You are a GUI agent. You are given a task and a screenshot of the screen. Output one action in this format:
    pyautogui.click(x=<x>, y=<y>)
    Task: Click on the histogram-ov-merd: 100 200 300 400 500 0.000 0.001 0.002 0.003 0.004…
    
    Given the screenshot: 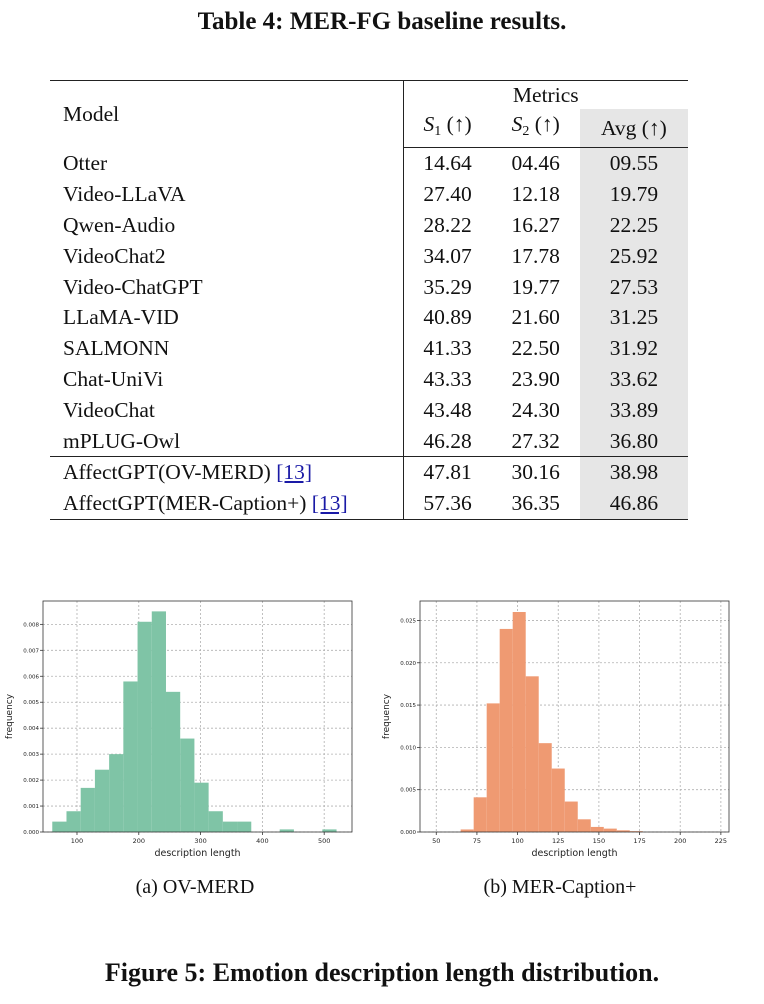 What is the action you would take?
    pyautogui.click(x=179, y=729)
    